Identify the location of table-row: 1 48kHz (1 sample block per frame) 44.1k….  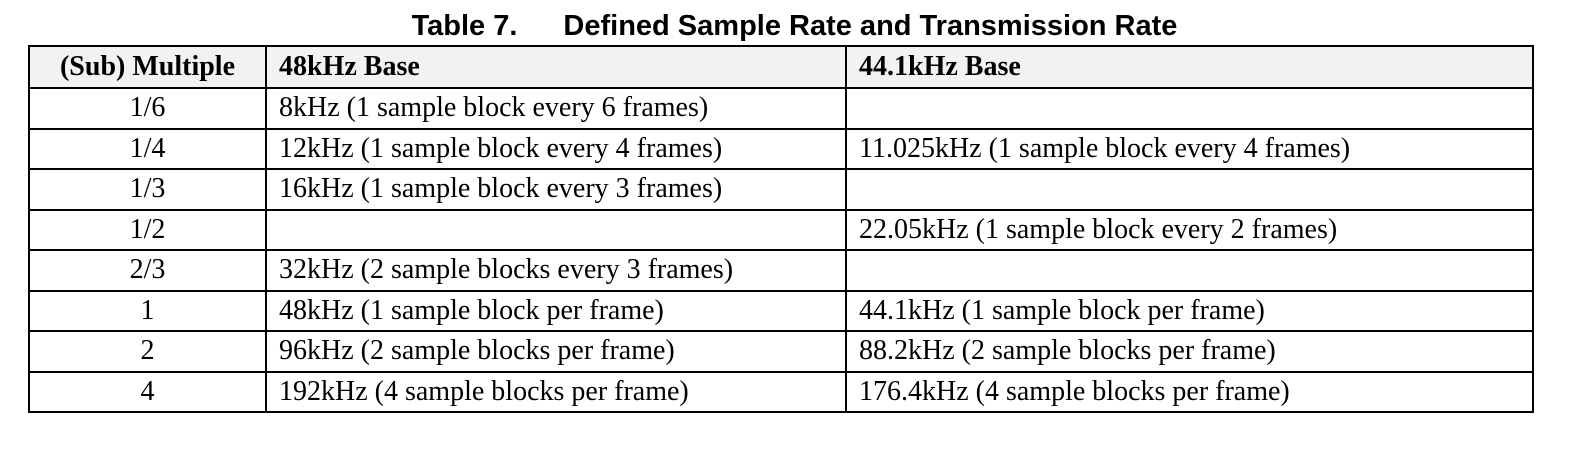
(781, 310).